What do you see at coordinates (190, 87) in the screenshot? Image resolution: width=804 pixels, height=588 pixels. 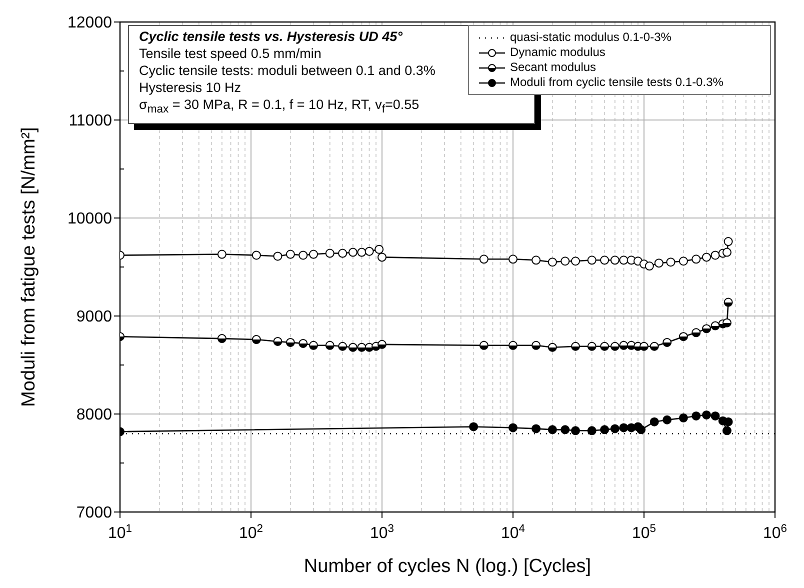 I see `annotation: Hysteresis 10 Hz` at bounding box center [190, 87].